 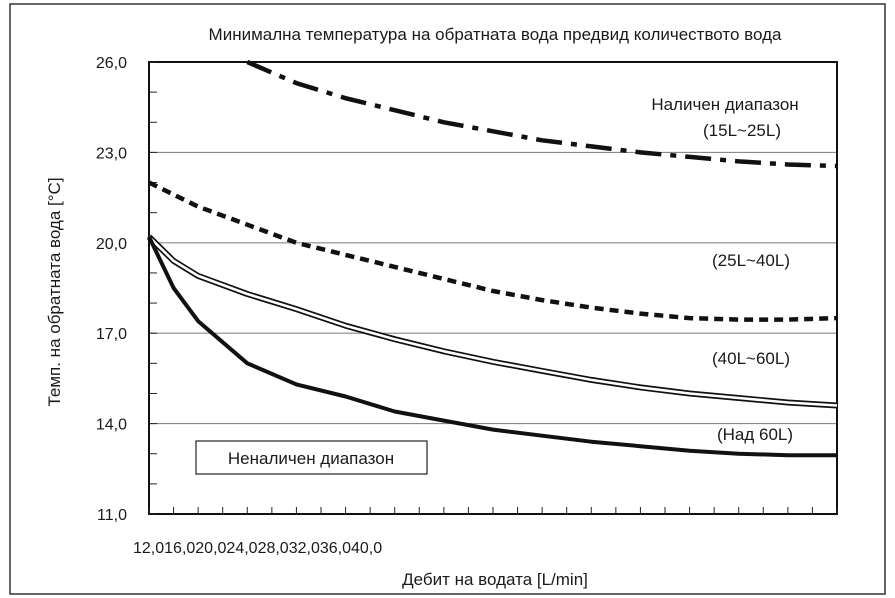 I want to click on x-tick-labels: 12,016,020,024,028,032,036,040,0, so click(x=257, y=548).